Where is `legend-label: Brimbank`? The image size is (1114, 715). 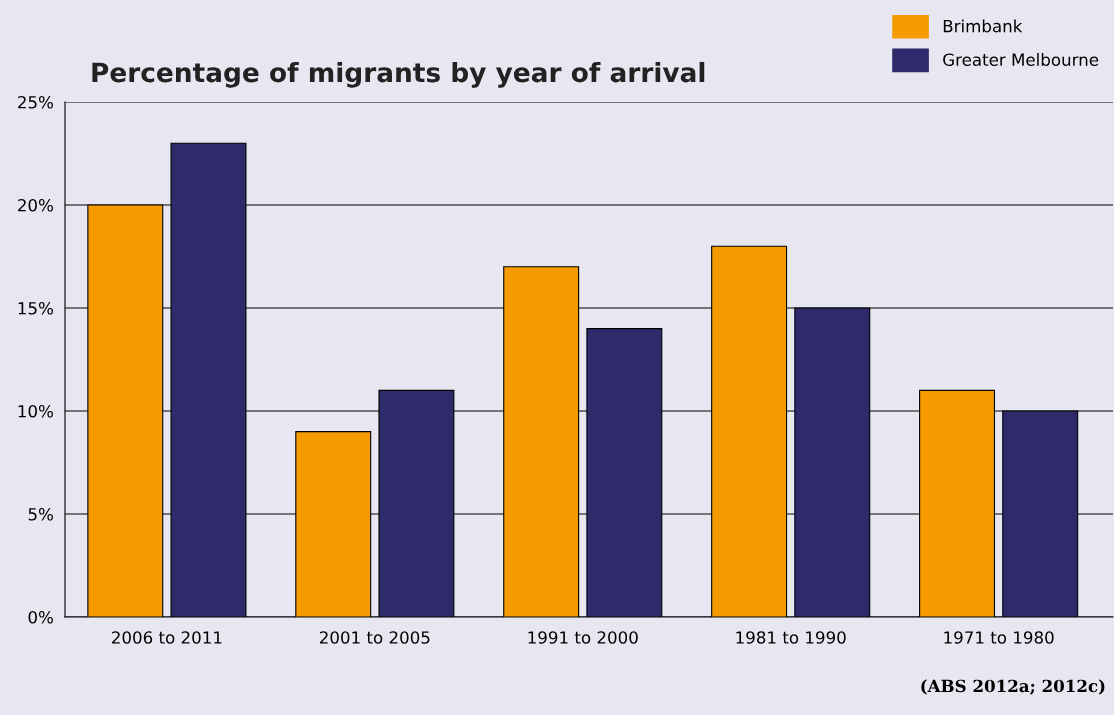 legend-label: Brimbank is located at coordinates (983, 26).